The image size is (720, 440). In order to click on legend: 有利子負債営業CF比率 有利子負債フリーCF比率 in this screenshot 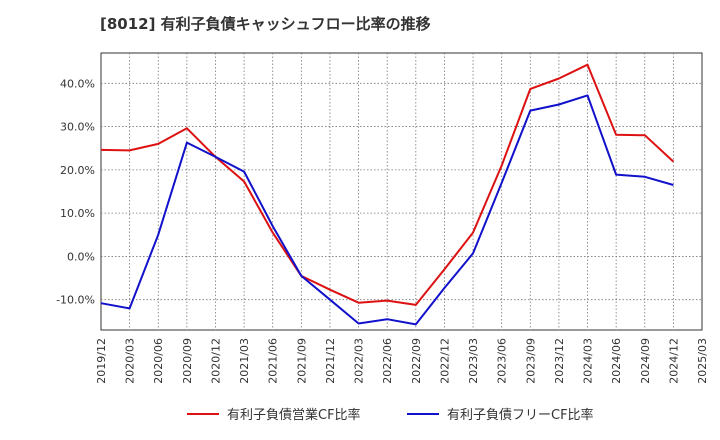, I will do `click(390, 415)`.